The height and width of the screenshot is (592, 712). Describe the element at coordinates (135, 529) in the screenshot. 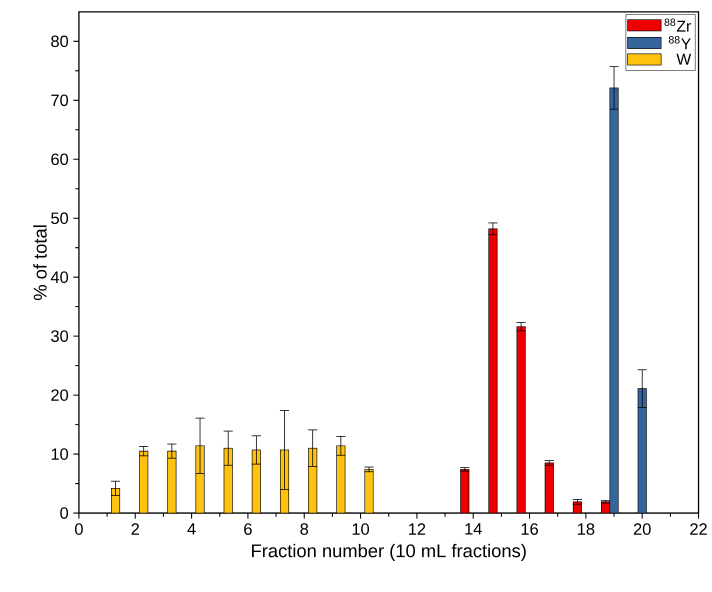

I see `x-tick-label: 2` at that location.